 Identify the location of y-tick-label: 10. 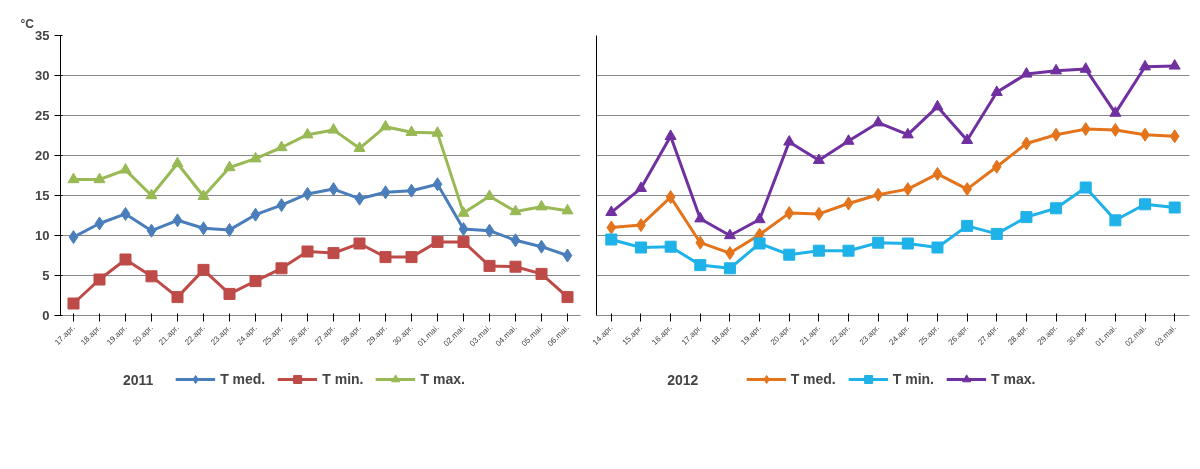
(42, 235).